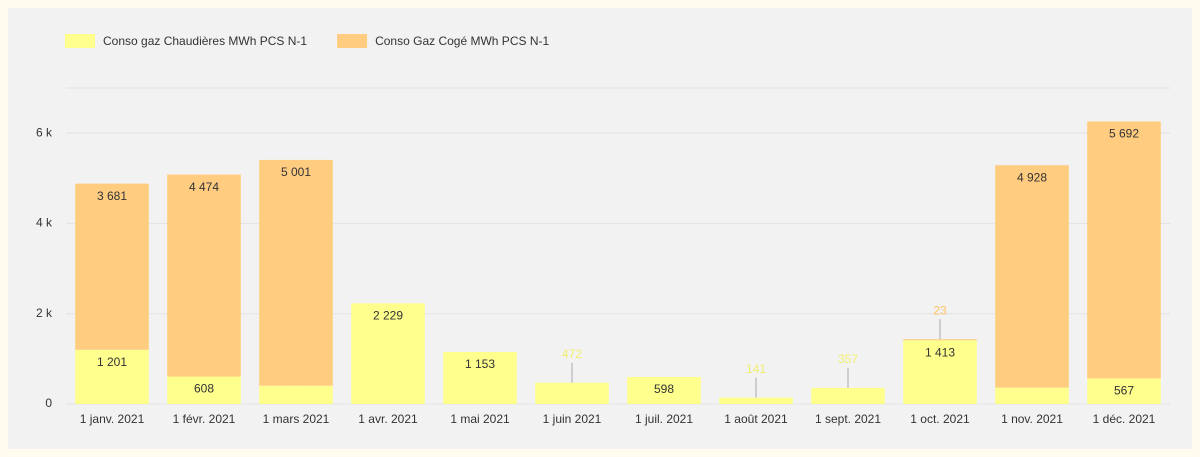 The height and width of the screenshot is (457, 1200). I want to click on y-tick-label: 6 k, so click(44, 132).